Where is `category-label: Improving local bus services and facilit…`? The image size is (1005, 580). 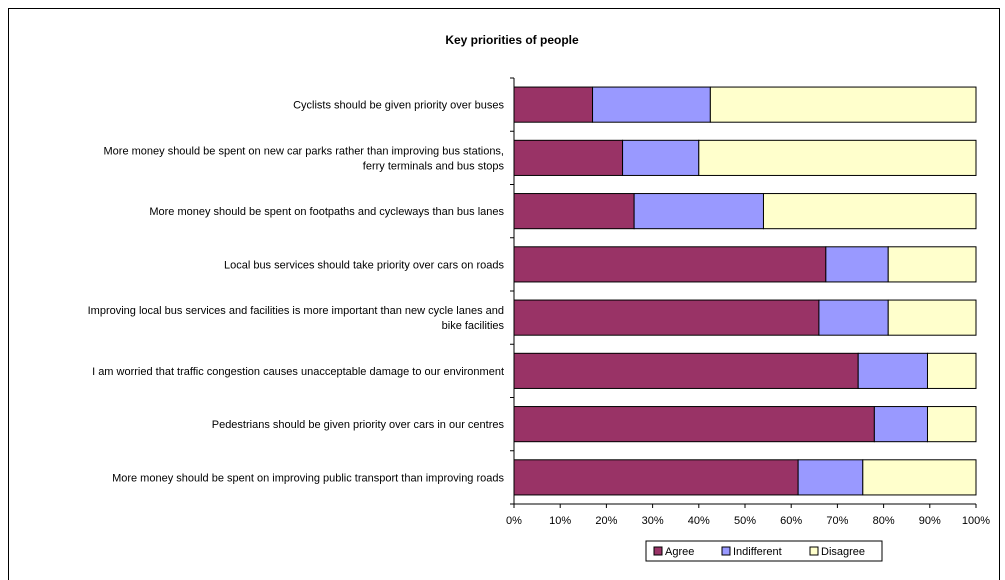
category-label: Improving local bus services and facilit… is located at coordinates (296, 311).